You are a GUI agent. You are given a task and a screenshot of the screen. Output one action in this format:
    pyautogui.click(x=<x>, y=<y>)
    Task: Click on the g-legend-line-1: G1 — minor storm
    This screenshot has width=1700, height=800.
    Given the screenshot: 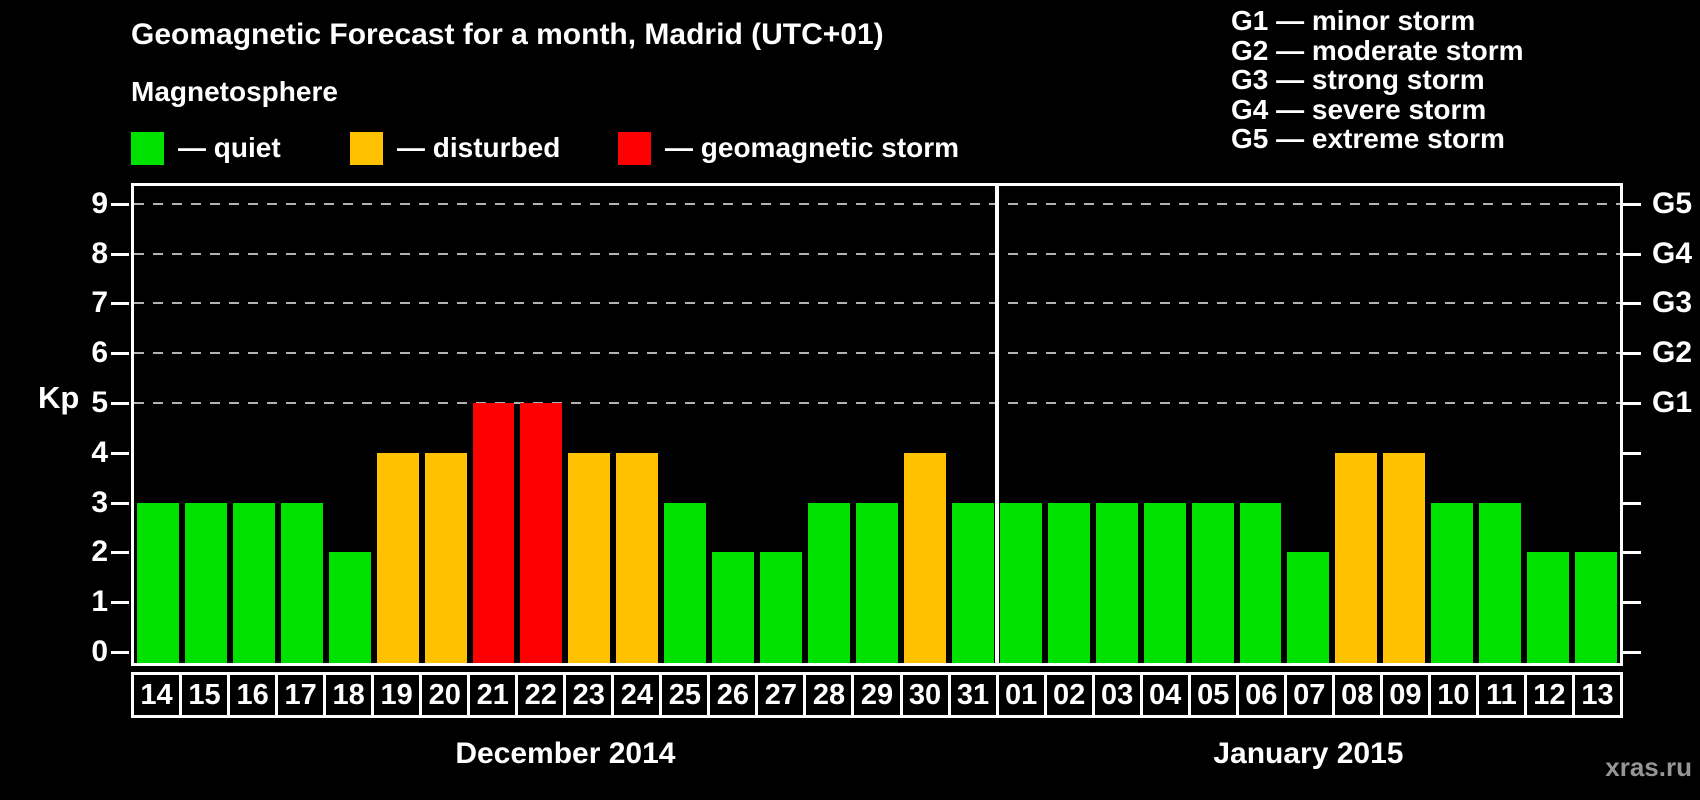 What is the action you would take?
    pyautogui.click(x=1353, y=20)
    